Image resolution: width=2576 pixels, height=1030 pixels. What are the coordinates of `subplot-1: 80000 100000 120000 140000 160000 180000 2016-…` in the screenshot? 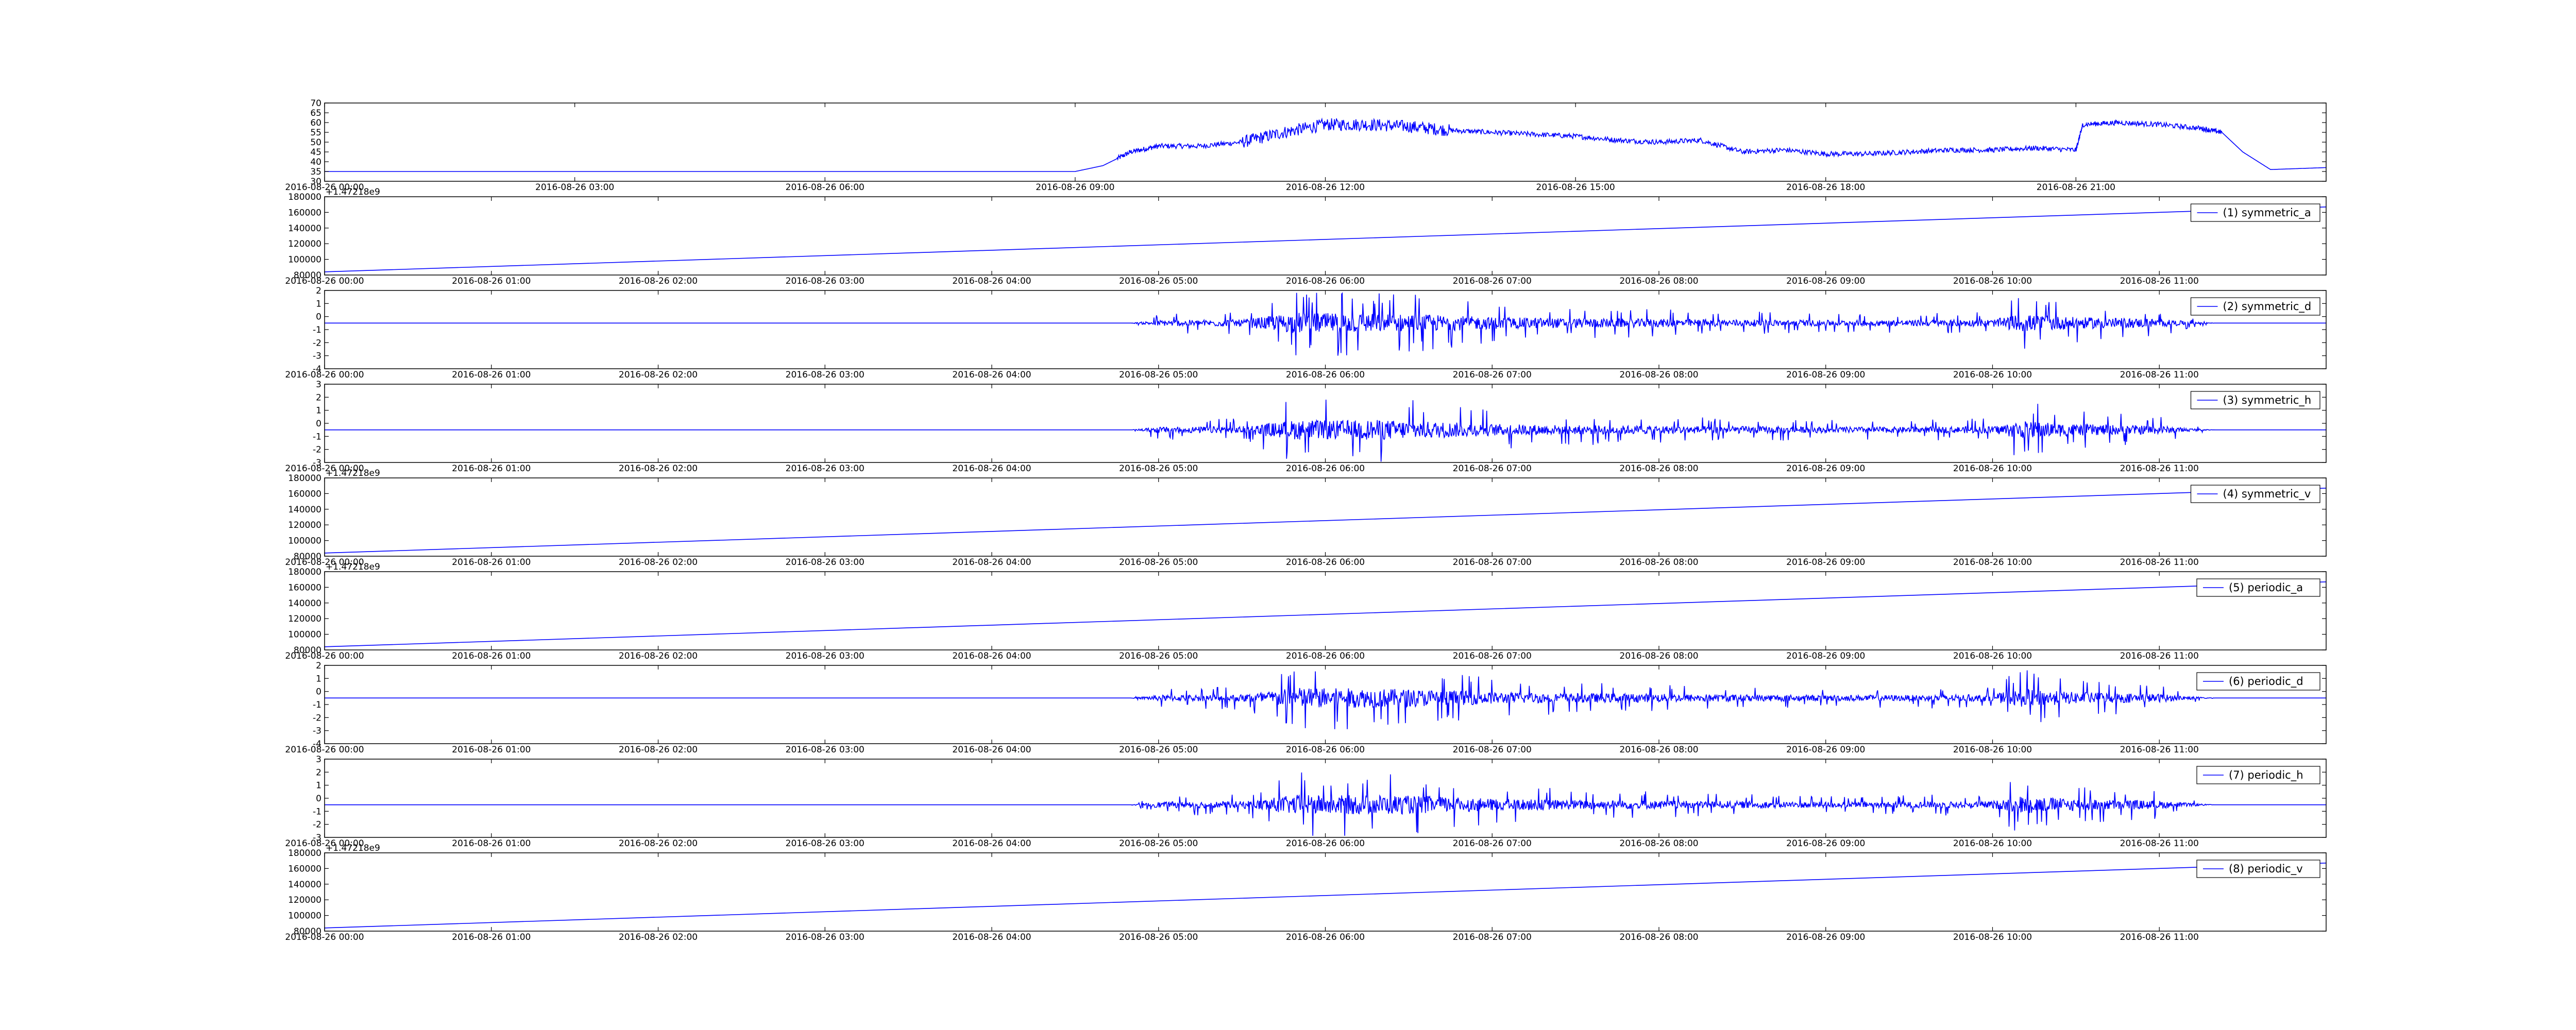 It's located at (1306, 236).